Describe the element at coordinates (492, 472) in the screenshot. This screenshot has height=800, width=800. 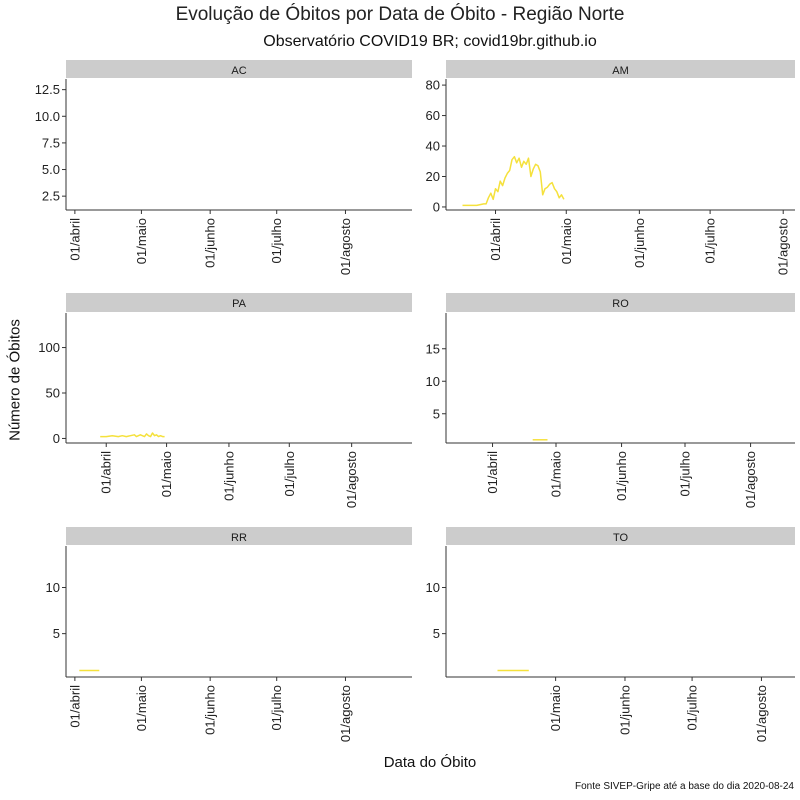
I see `x-tick-label-ro: 01/abril` at that location.